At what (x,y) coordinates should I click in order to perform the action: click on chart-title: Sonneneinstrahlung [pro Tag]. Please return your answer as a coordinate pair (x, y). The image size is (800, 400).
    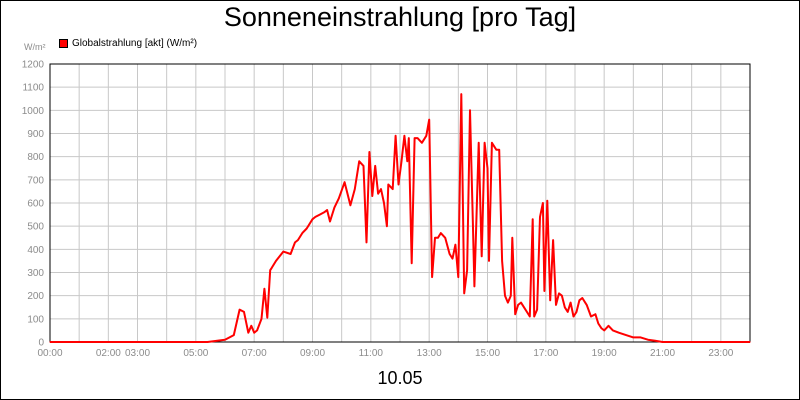
    Looking at the image, I should click on (400, 17).